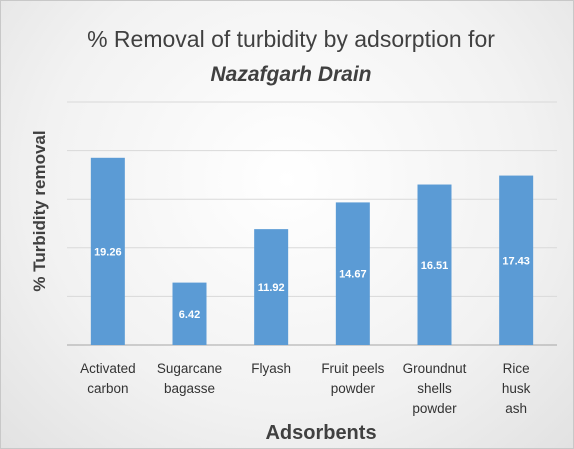  I want to click on data-label: 11.92, so click(271, 288).